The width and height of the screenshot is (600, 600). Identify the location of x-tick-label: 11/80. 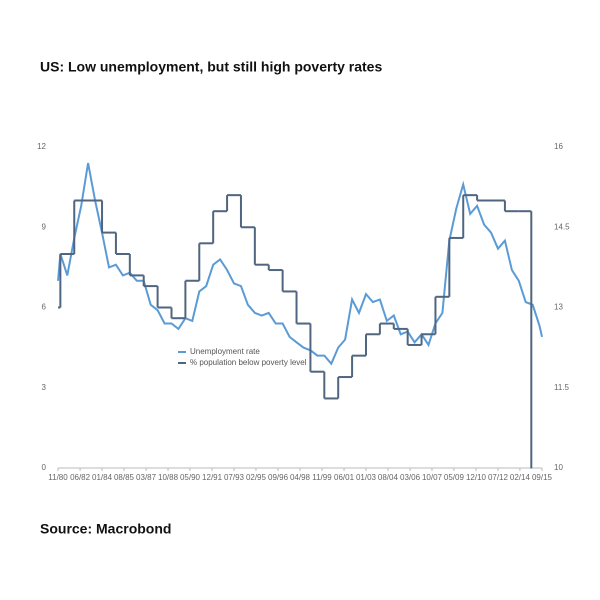
(58, 477).